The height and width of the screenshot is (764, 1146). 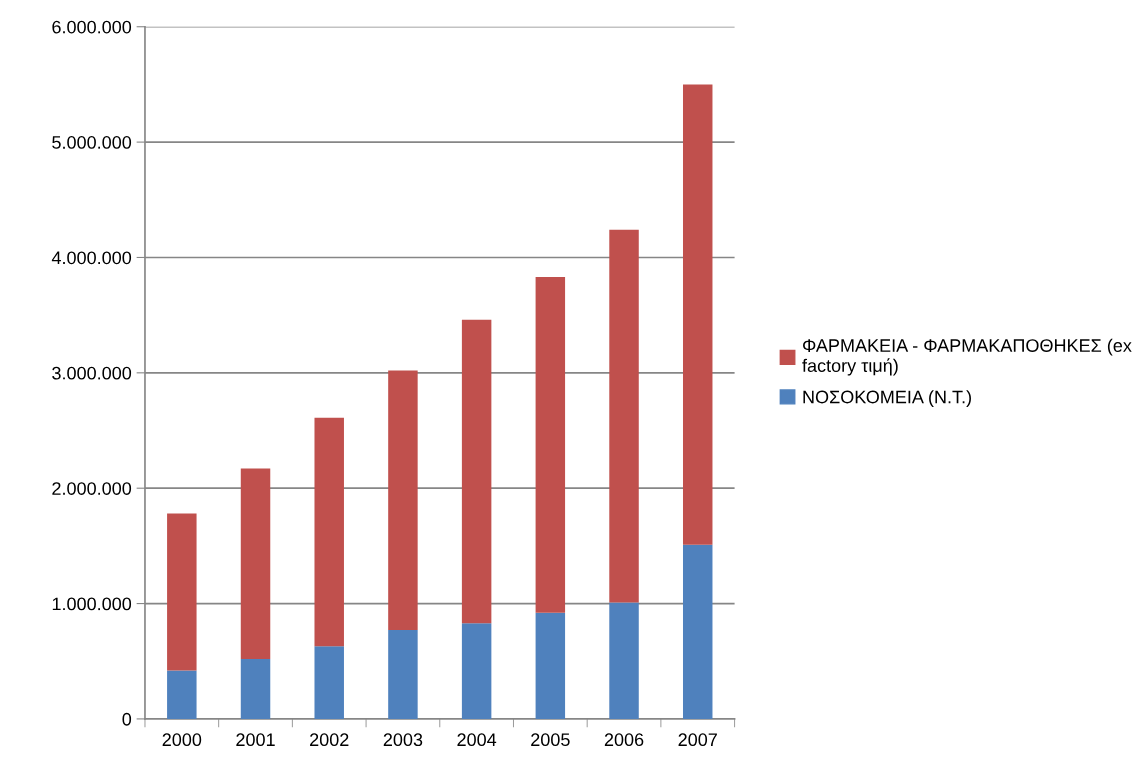 What do you see at coordinates (624, 740) in the screenshot?
I see `x-tick-label: 2006` at bounding box center [624, 740].